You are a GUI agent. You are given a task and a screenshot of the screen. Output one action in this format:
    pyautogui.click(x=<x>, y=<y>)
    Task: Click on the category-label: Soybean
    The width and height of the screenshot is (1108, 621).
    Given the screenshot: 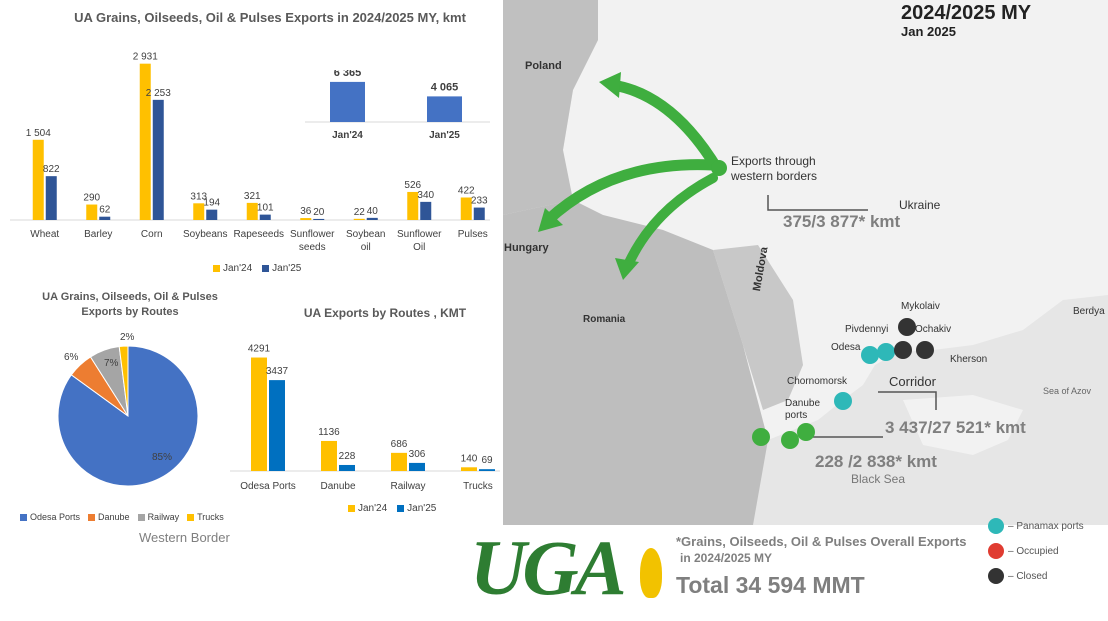 What is the action you would take?
    pyautogui.click(x=365, y=234)
    